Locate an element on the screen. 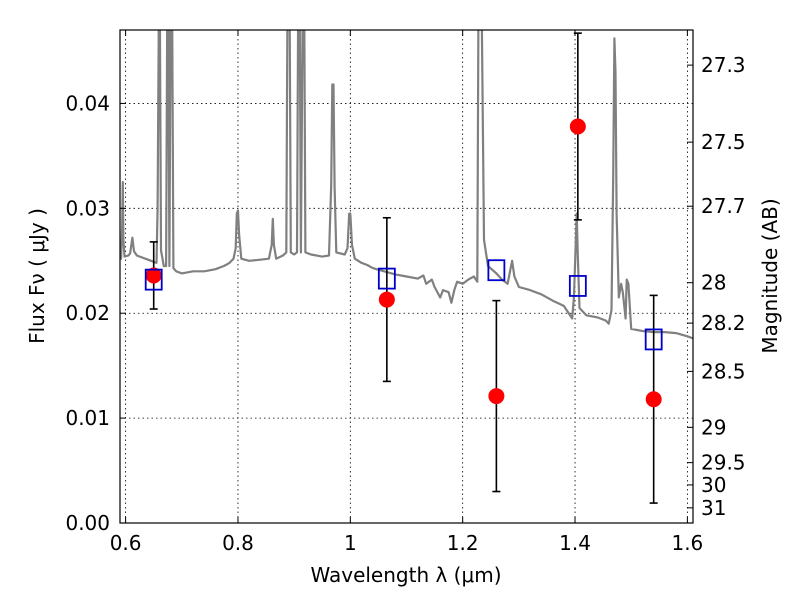  right-tick-label: 29.5 is located at coordinates (723, 463).